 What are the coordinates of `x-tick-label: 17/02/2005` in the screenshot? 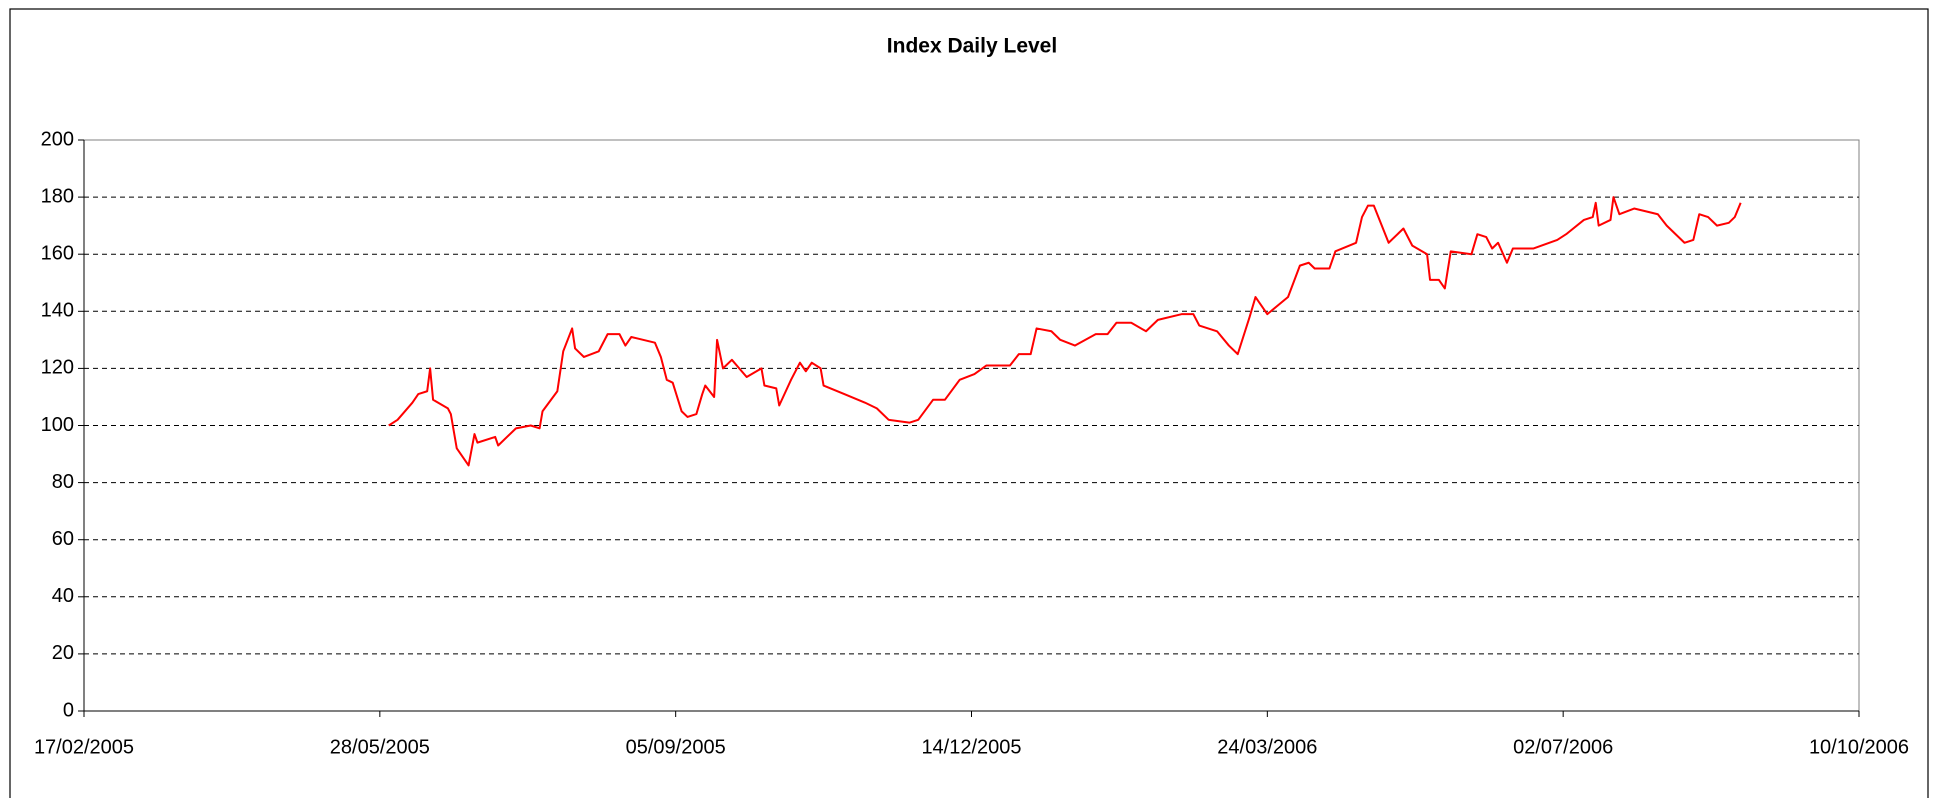 It's located at (84, 747).